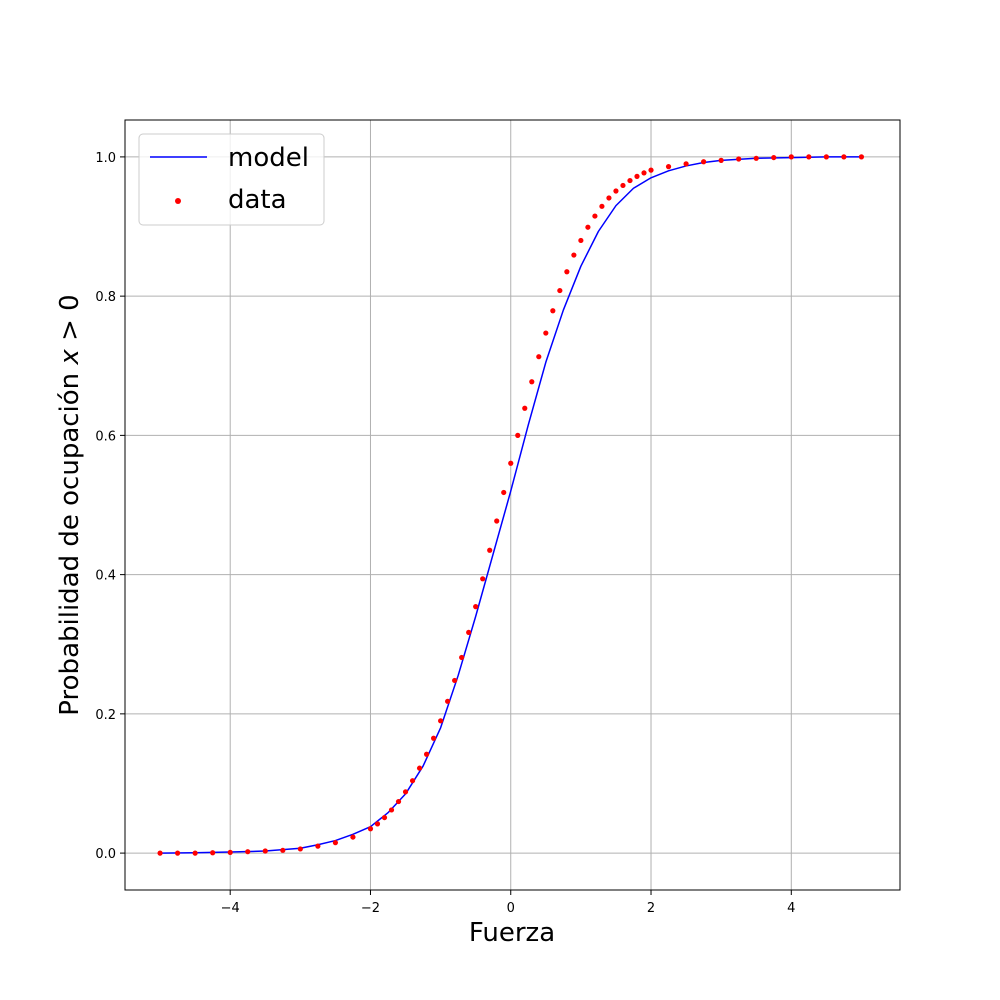  What do you see at coordinates (511, 908) in the screenshot?
I see `x-tick-label: 0` at bounding box center [511, 908].